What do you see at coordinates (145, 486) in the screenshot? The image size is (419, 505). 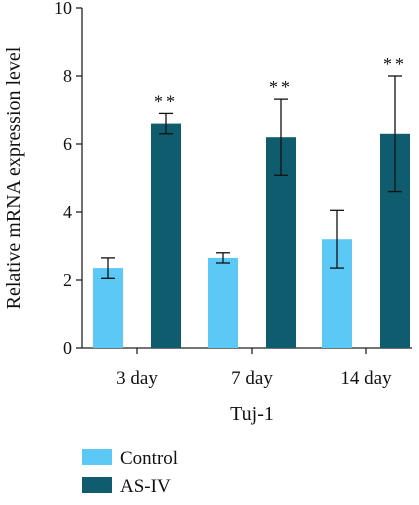 I see `legend-label-1: AS-IV` at bounding box center [145, 486].